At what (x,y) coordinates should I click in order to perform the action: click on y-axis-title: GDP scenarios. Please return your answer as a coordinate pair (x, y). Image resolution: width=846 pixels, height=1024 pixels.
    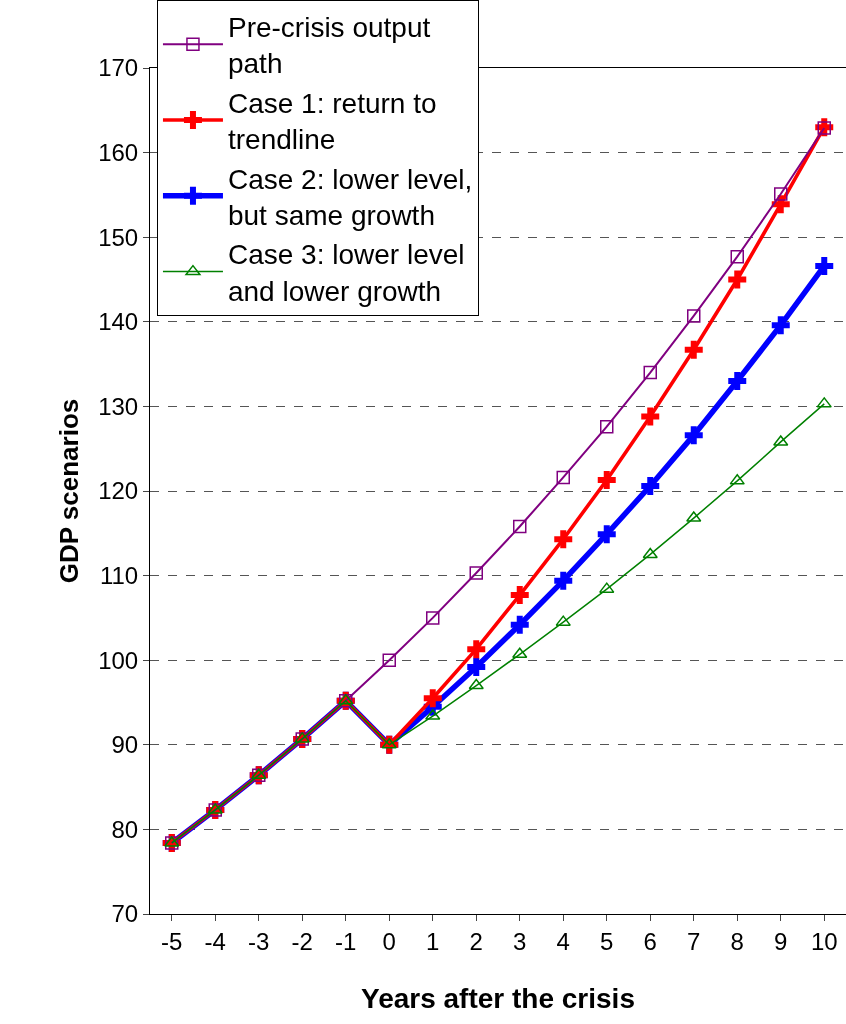
    Looking at the image, I should click on (68, 491).